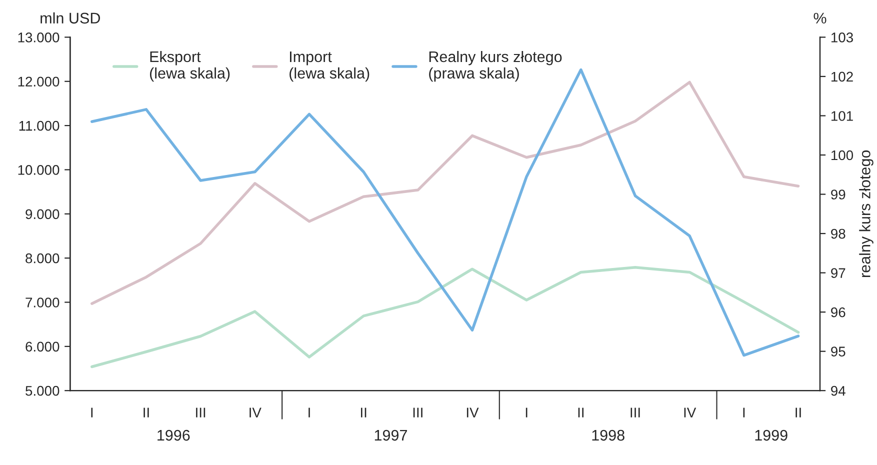 Image resolution: width=877 pixels, height=465 pixels. Describe the element at coordinates (838, 195) in the screenshot. I see `y2-tick-label: 99` at that location.